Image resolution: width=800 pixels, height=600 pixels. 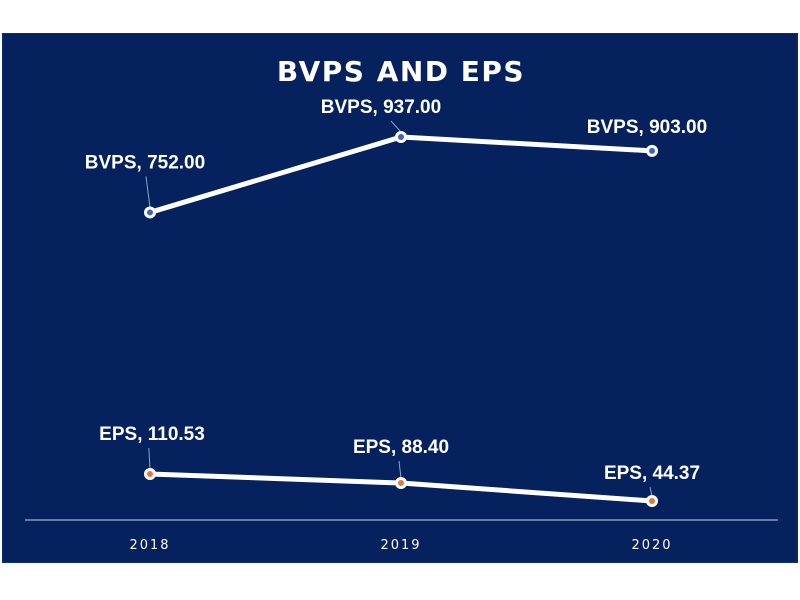 What do you see at coordinates (401, 71) in the screenshot?
I see `chart-title: BVPS AND EPS` at bounding box center [401, 71].